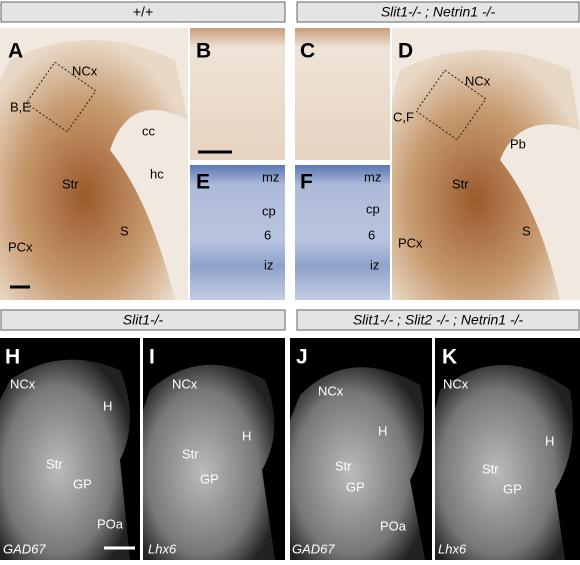 This screenshot has height=565, width=580. What do you see at coordinates (152, 357) in the screenshot?
I see `panel-letter: I` at bounding box center [152, 357].